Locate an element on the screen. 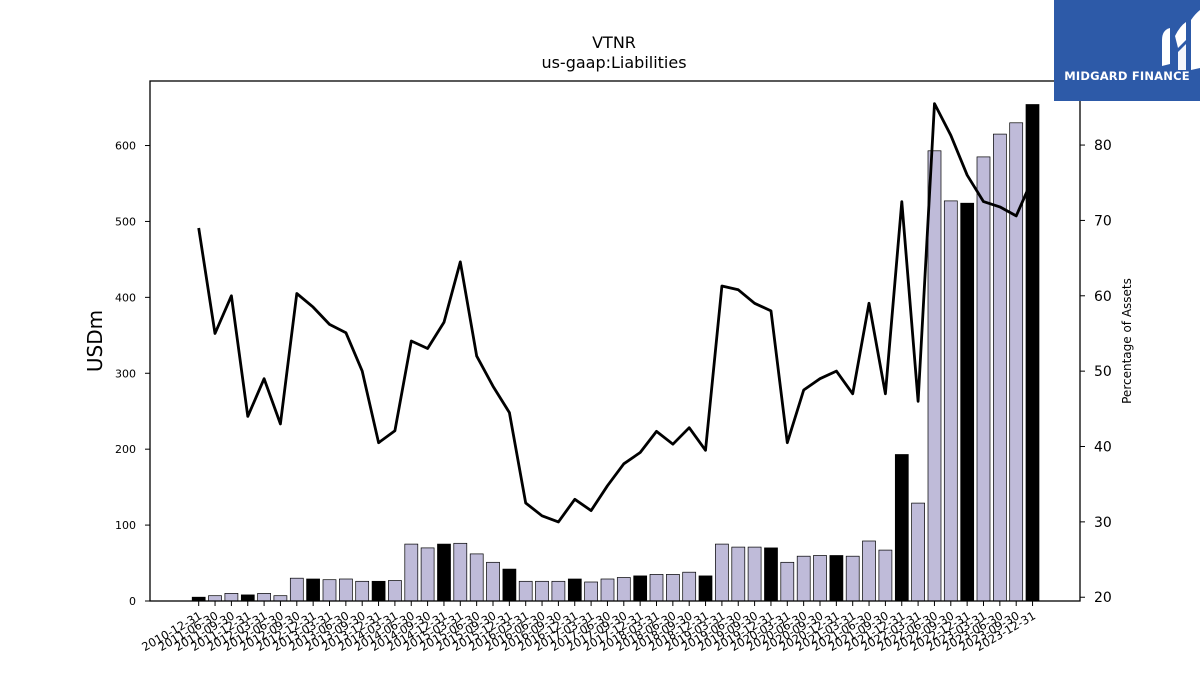 The width and height of the screenshot is (1200, 675). y-tick-label: 300 is located at coordinates (125, 373).